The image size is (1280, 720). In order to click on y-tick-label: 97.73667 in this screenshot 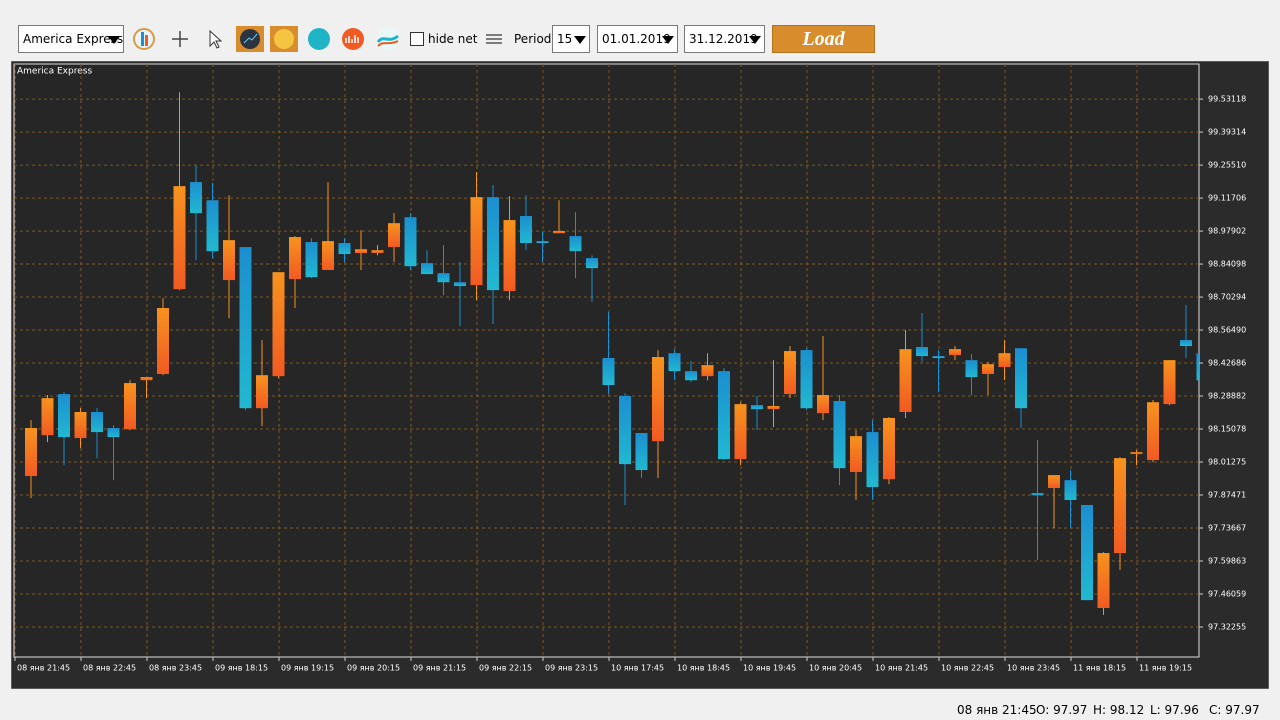, I will do `click(1227, 528)`.